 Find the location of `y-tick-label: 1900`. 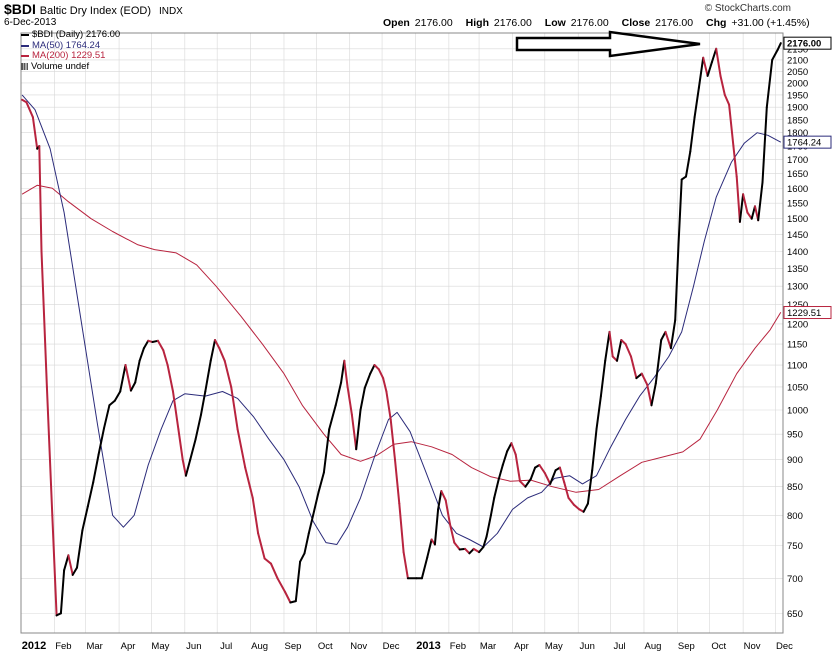

y-tick-label: 1900 is located at coordinates (797, 108).